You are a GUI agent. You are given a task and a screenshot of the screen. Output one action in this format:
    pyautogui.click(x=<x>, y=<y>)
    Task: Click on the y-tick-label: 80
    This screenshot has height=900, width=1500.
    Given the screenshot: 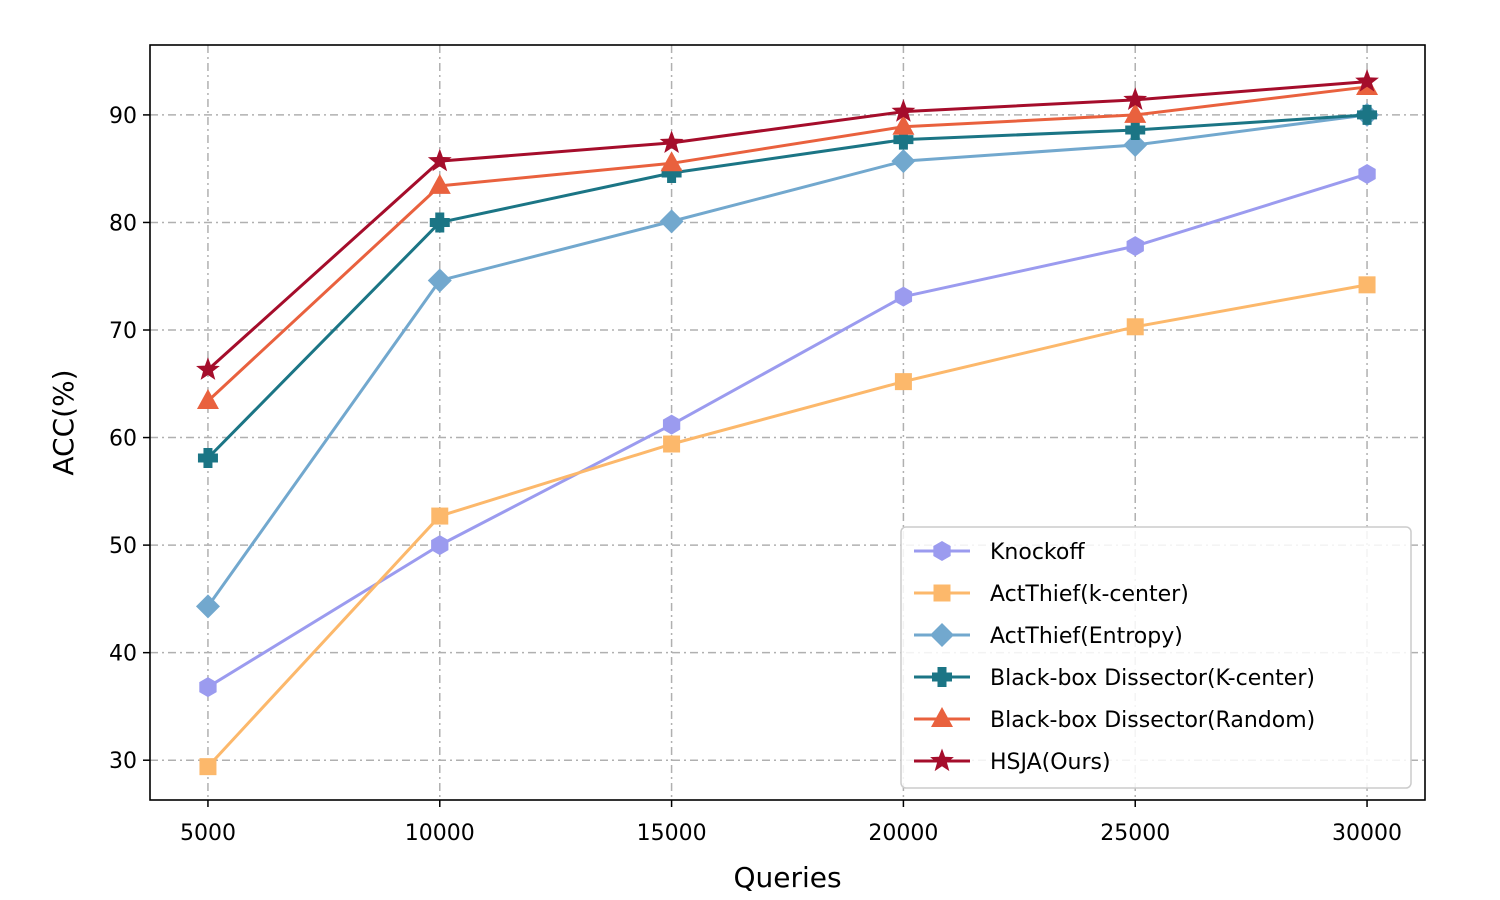 What is the action you would take?
    pyautogui.click(x=123, y=223)
    